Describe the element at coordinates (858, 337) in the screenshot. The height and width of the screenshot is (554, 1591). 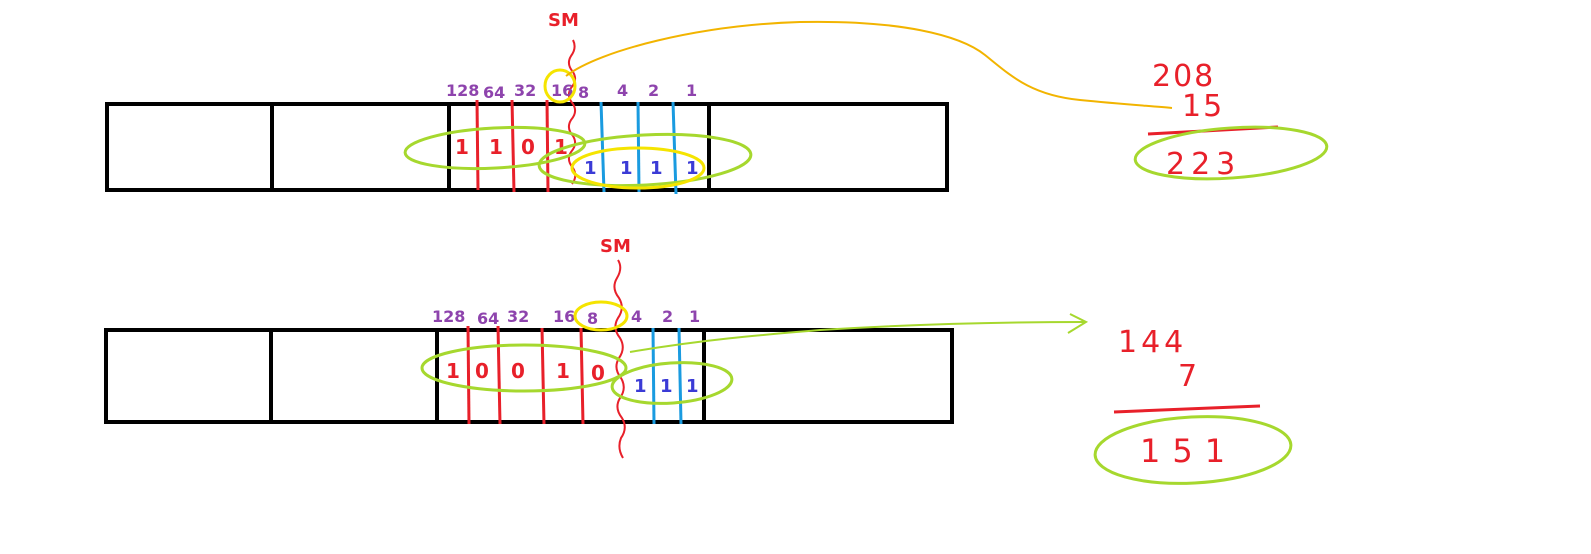
I see `connector-arrow` at that location.